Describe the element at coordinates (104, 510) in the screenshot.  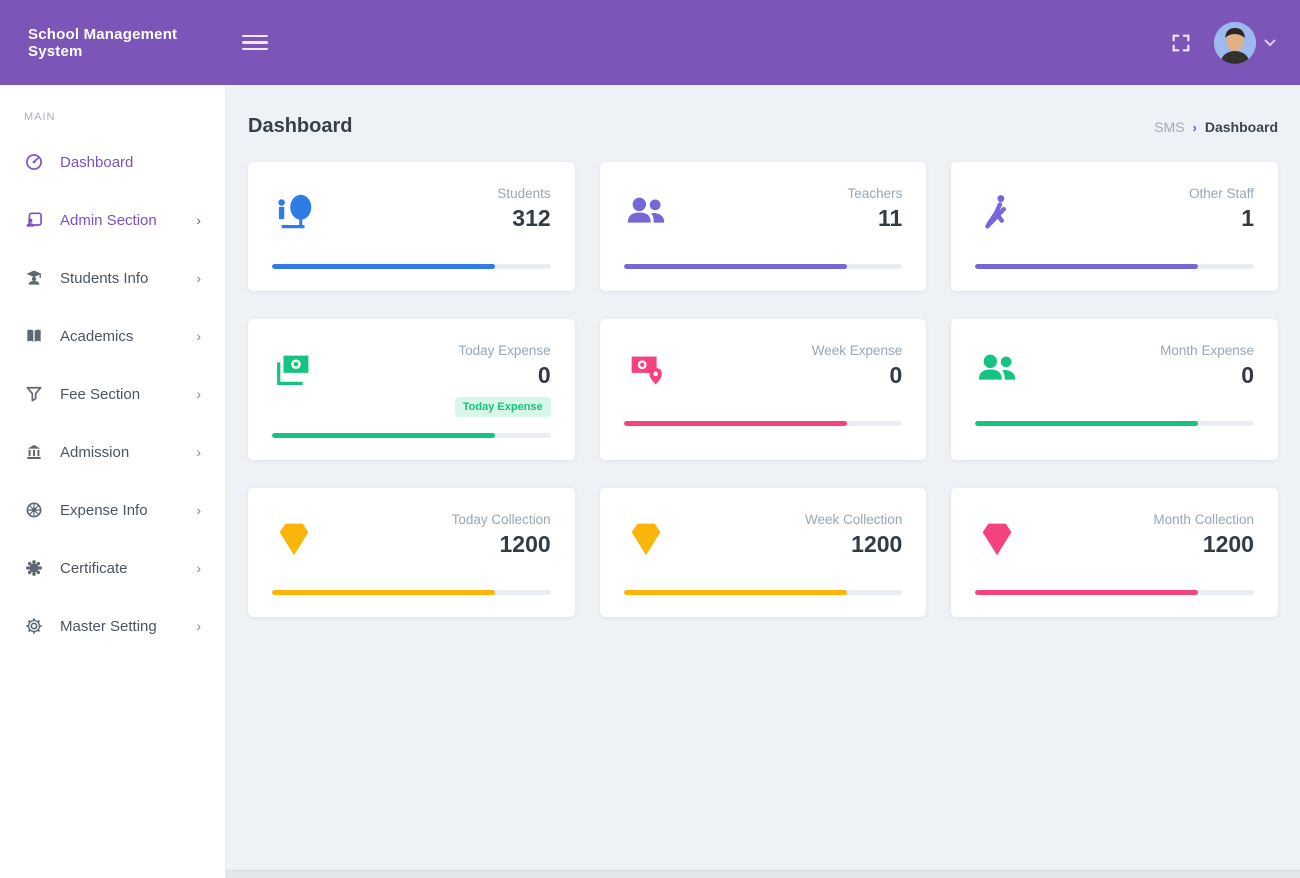
I see `sidebar-item-label: Expense Info` at that location.